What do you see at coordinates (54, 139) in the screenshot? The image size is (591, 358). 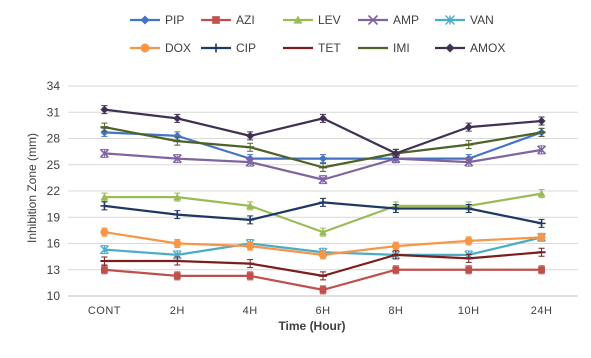 I see `y-tick-label: 28` at bounding box center [54, 139].